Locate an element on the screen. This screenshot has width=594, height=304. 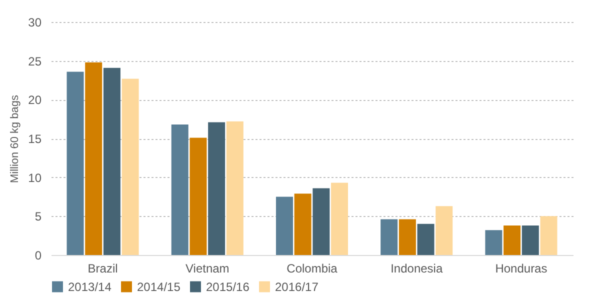
y-tick-label: 10 is located at coordinates (35, 177).